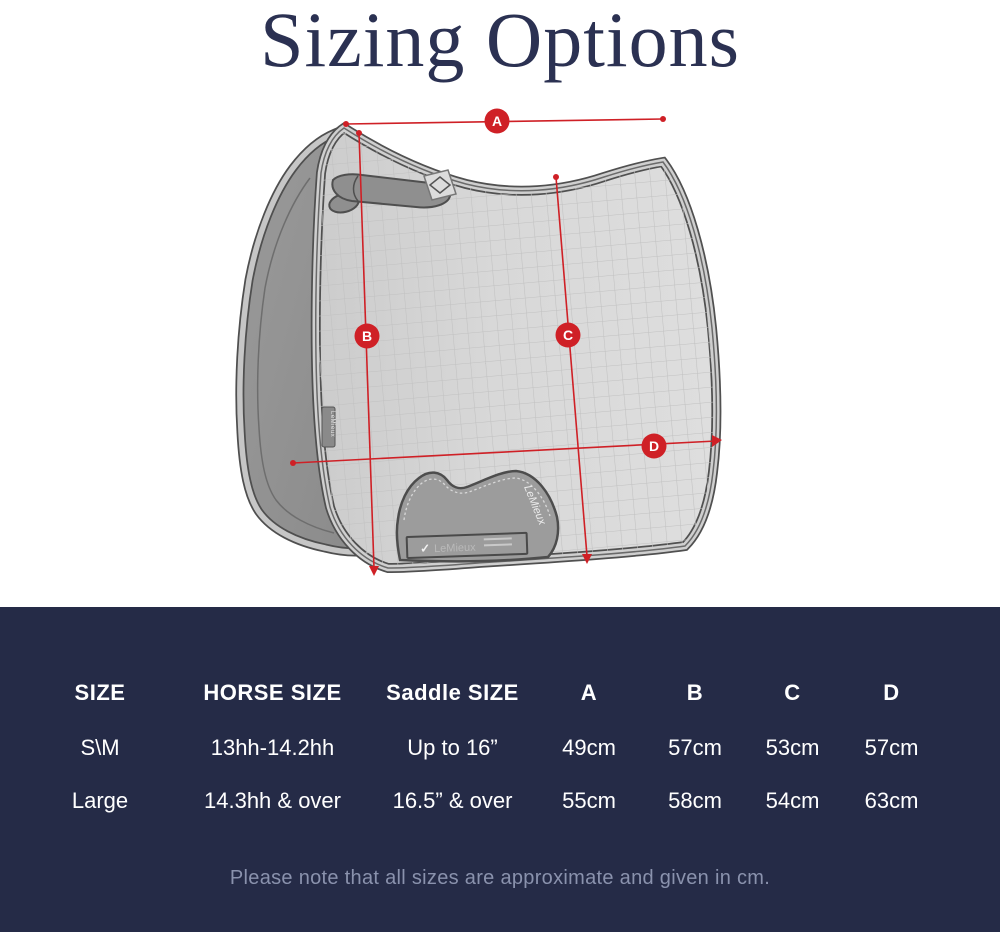 This screenshot has height=932, width=1000. Describe the element at coordinates (374, 571) in the screenshot. I see `arrow-b` at that location.